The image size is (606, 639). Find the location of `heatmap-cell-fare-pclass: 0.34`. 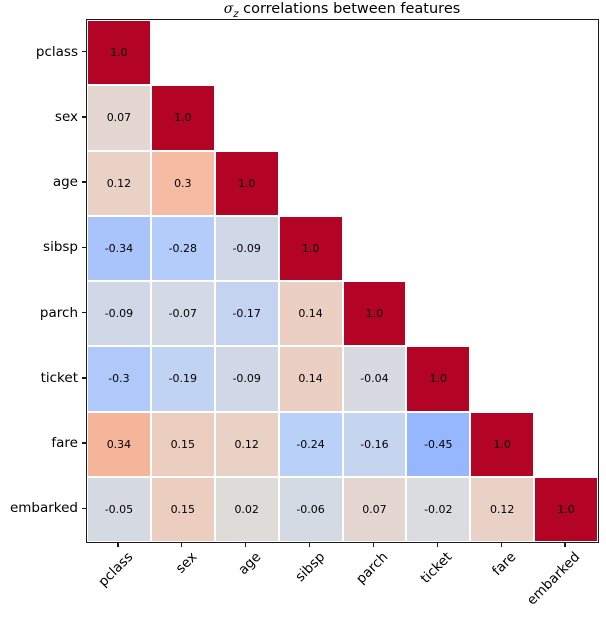

heatmap-cell-fare-pclass: 0.34 is located at coordinates (119, 444).